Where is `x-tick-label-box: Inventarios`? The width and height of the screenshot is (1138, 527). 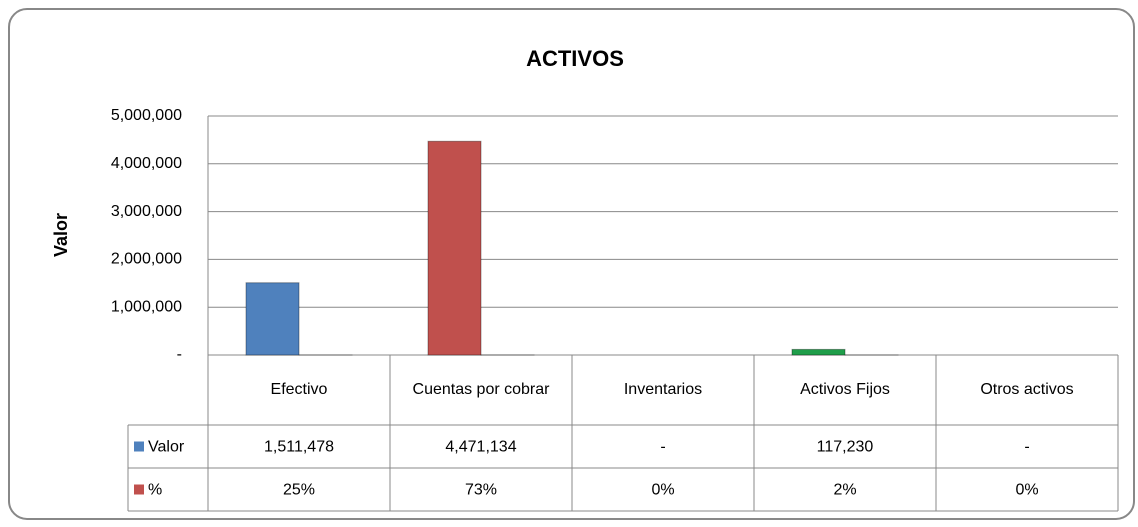
x-tick-label-box: Inventarios is located at coordinates (663, 389).